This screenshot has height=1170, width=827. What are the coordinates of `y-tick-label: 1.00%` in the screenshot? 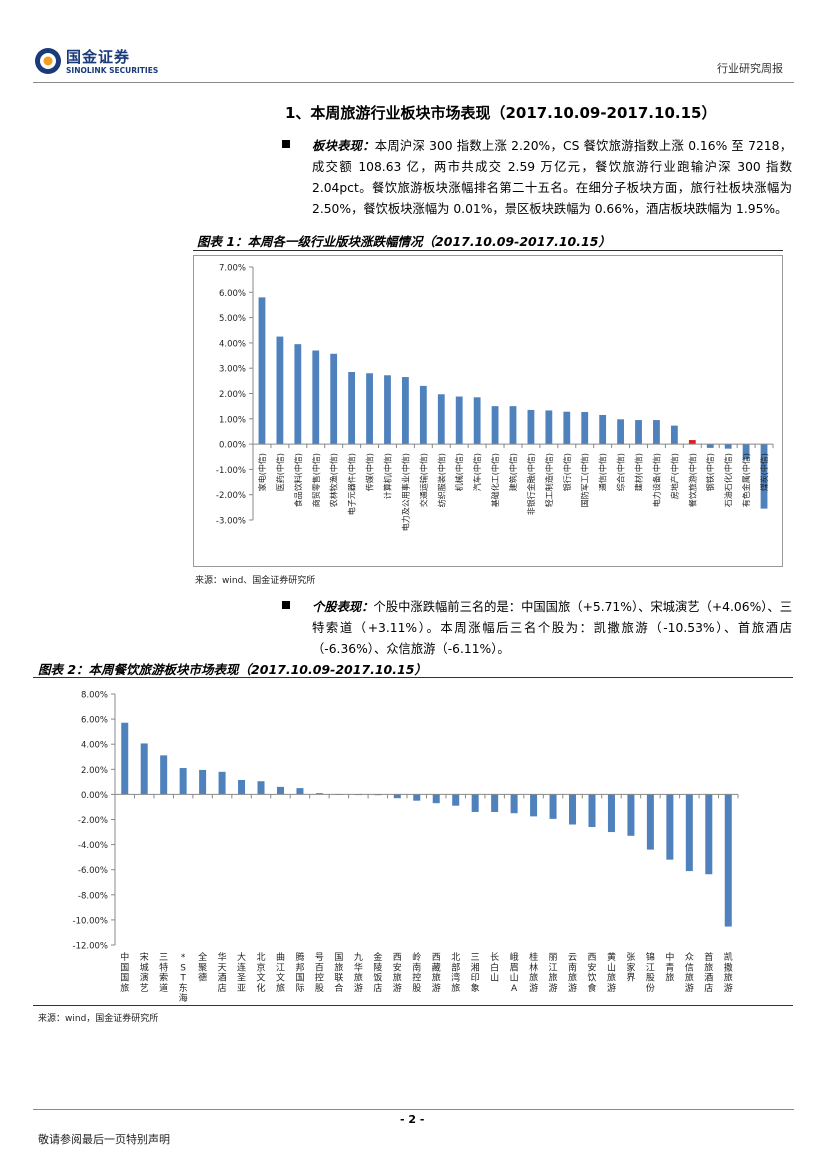 It's located at (232, 420).